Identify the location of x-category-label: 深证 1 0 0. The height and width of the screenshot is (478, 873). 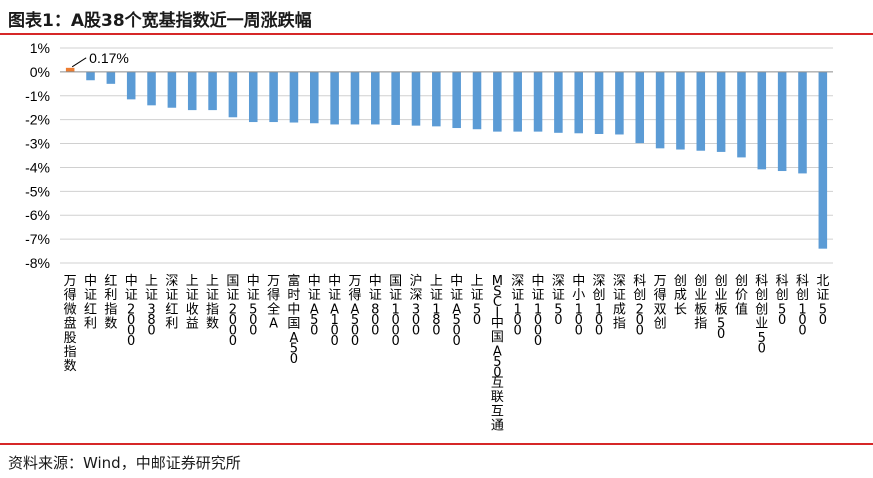
(517, 306).